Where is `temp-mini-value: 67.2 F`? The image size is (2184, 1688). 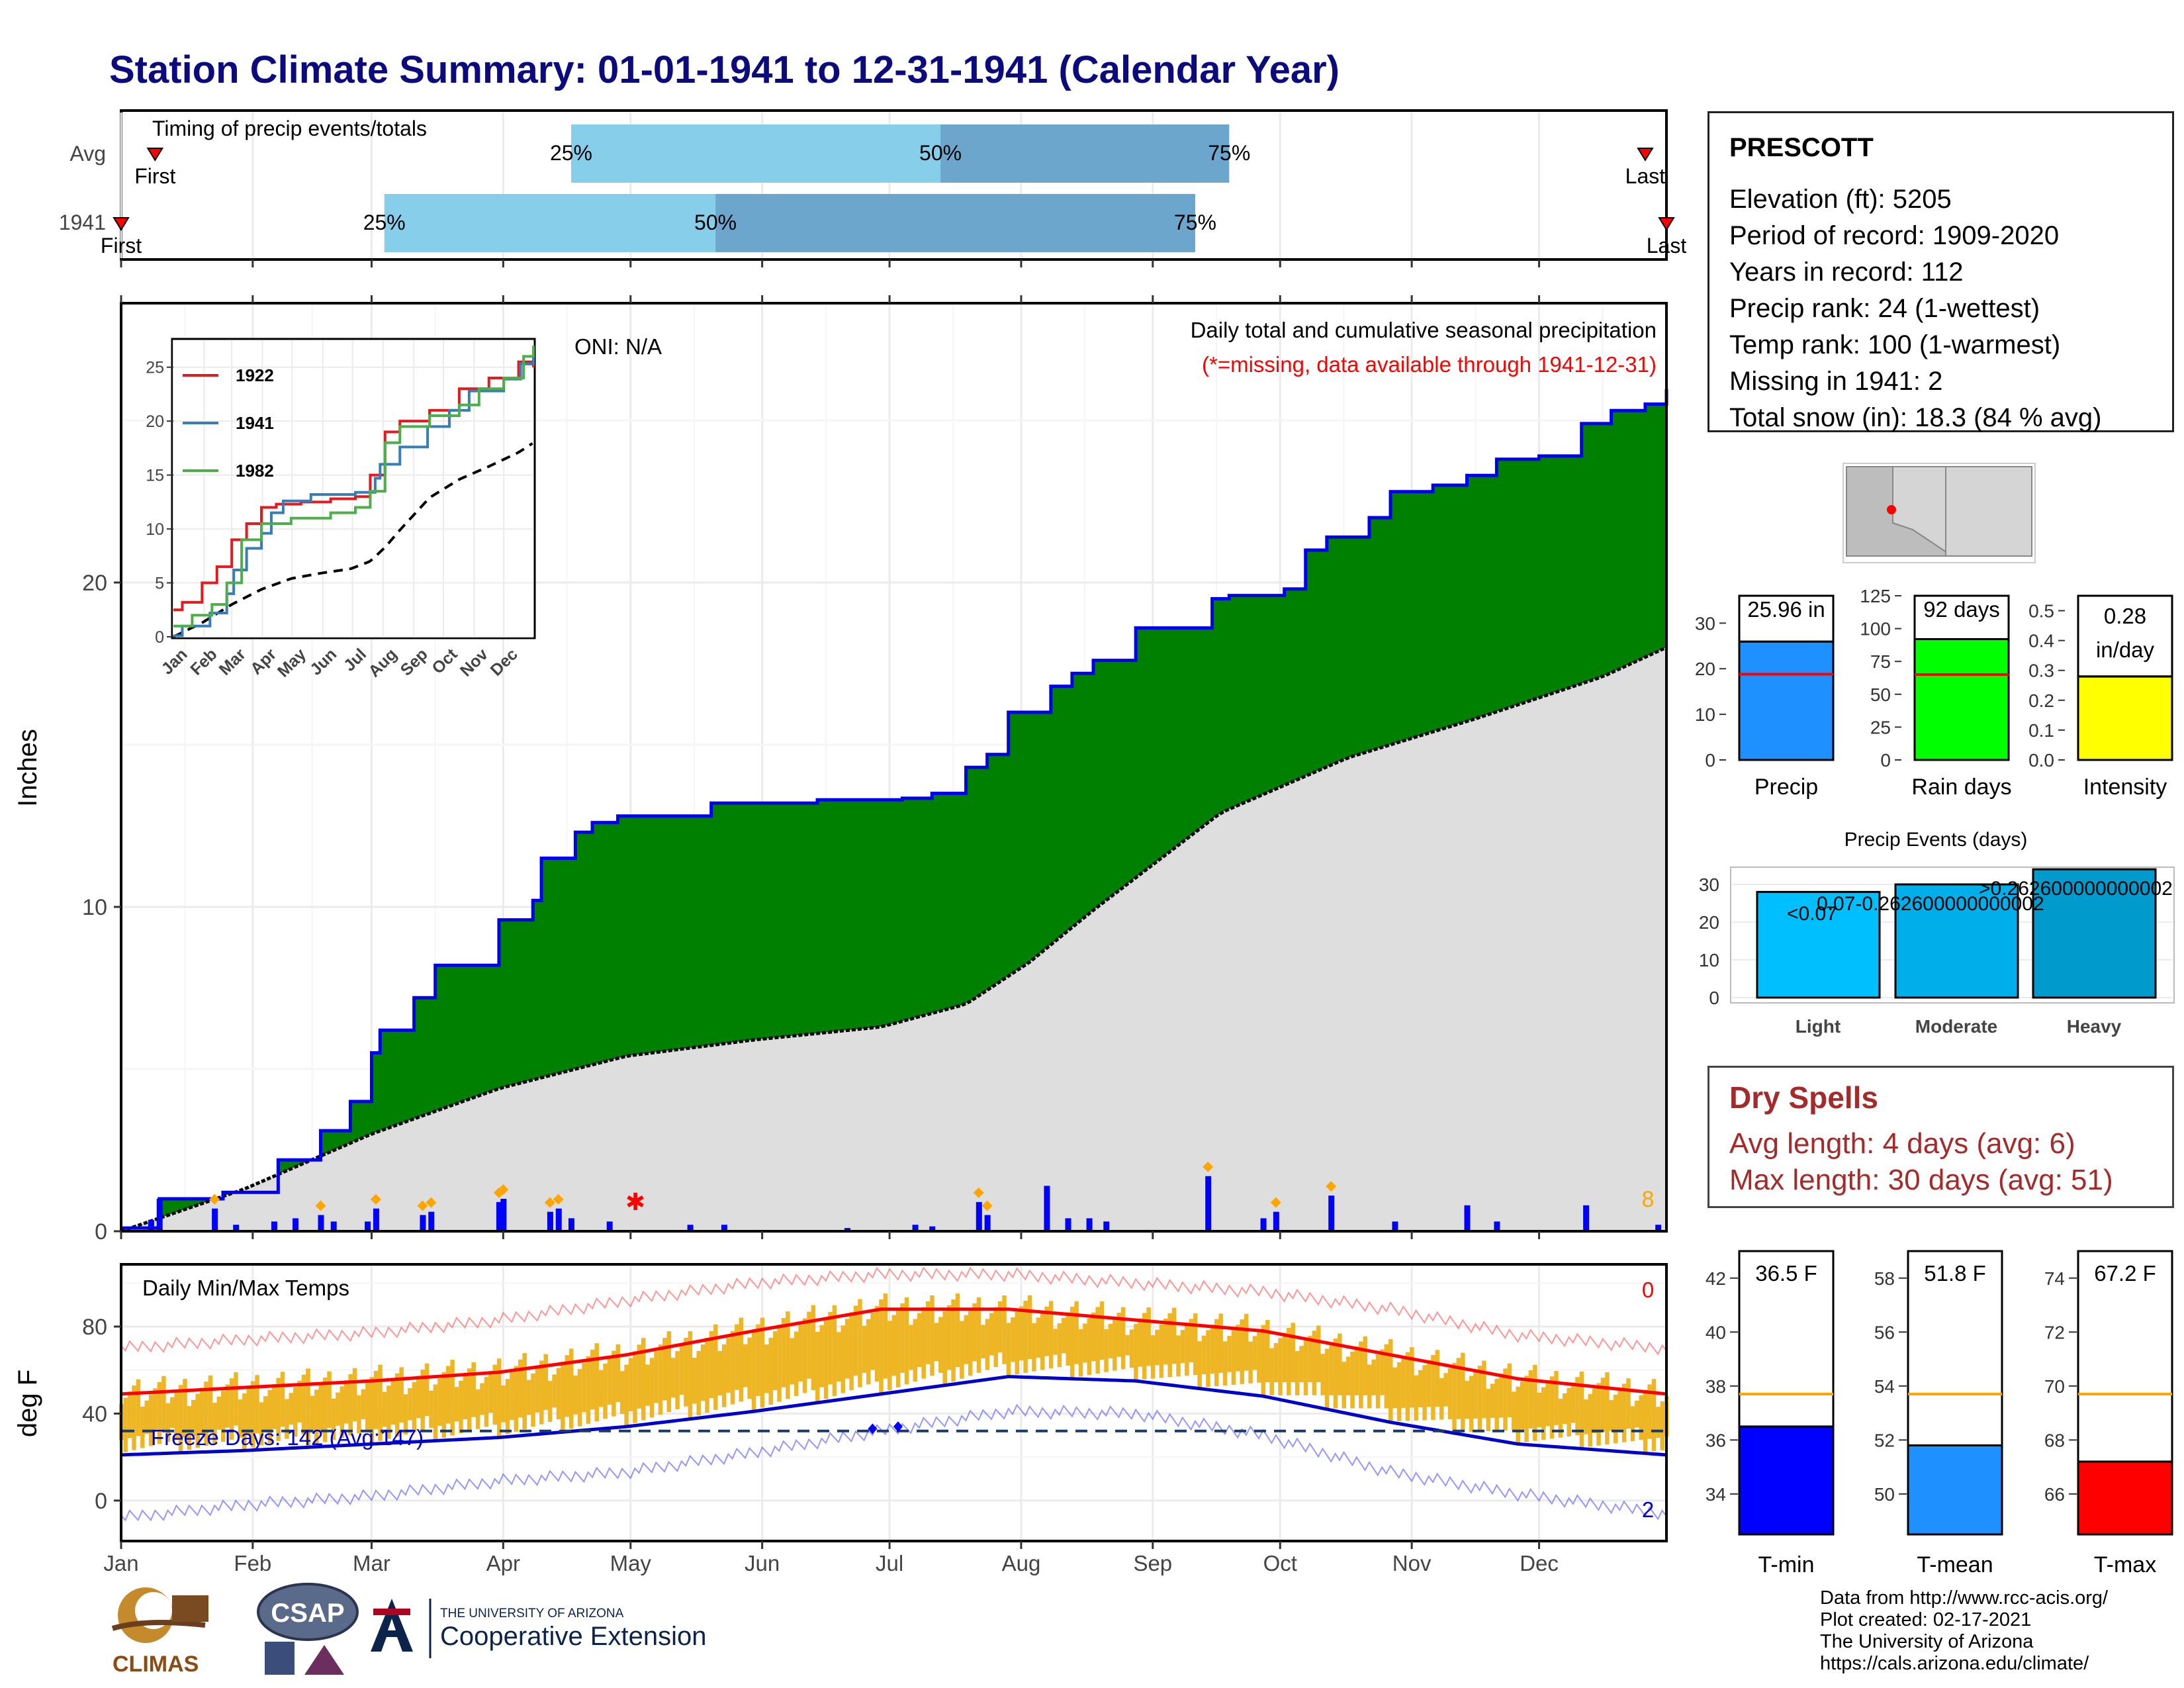 temp-mini-value: 67.2 F is located at coordinates (2125, 1273).